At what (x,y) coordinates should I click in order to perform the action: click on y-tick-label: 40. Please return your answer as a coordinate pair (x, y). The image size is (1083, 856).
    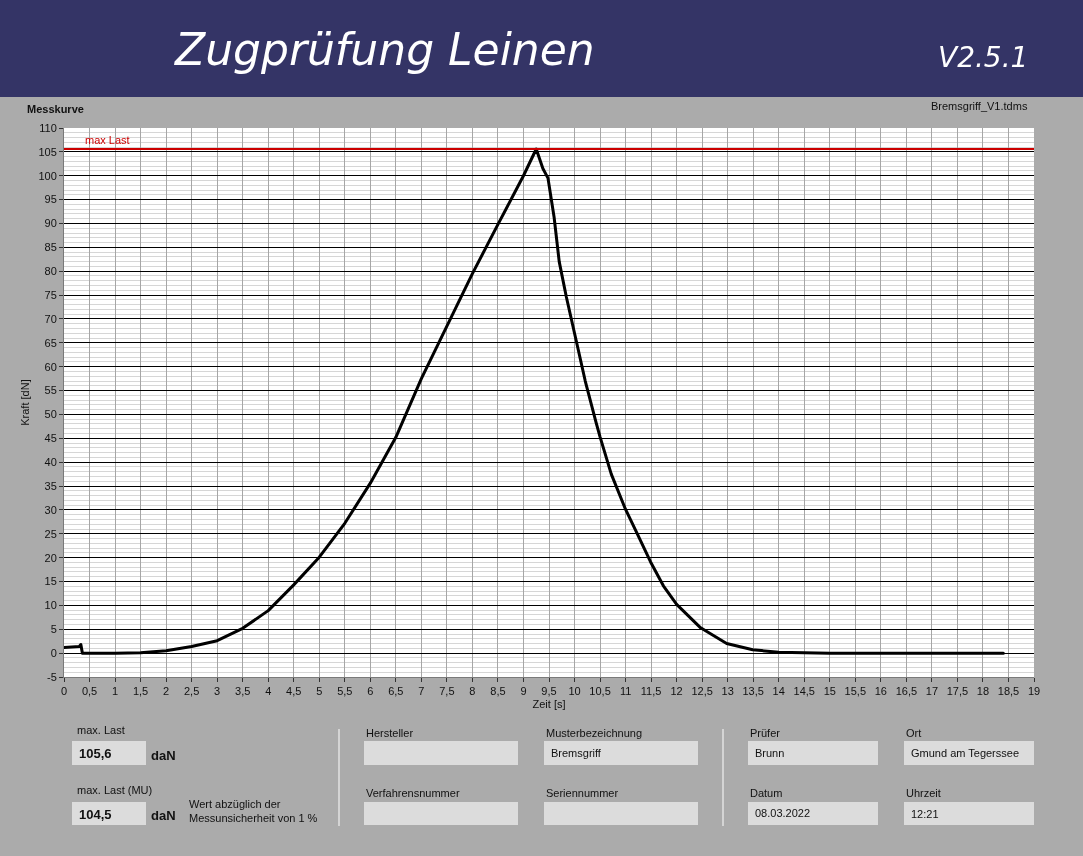
    Looking at the image, I should click on (50, 462).